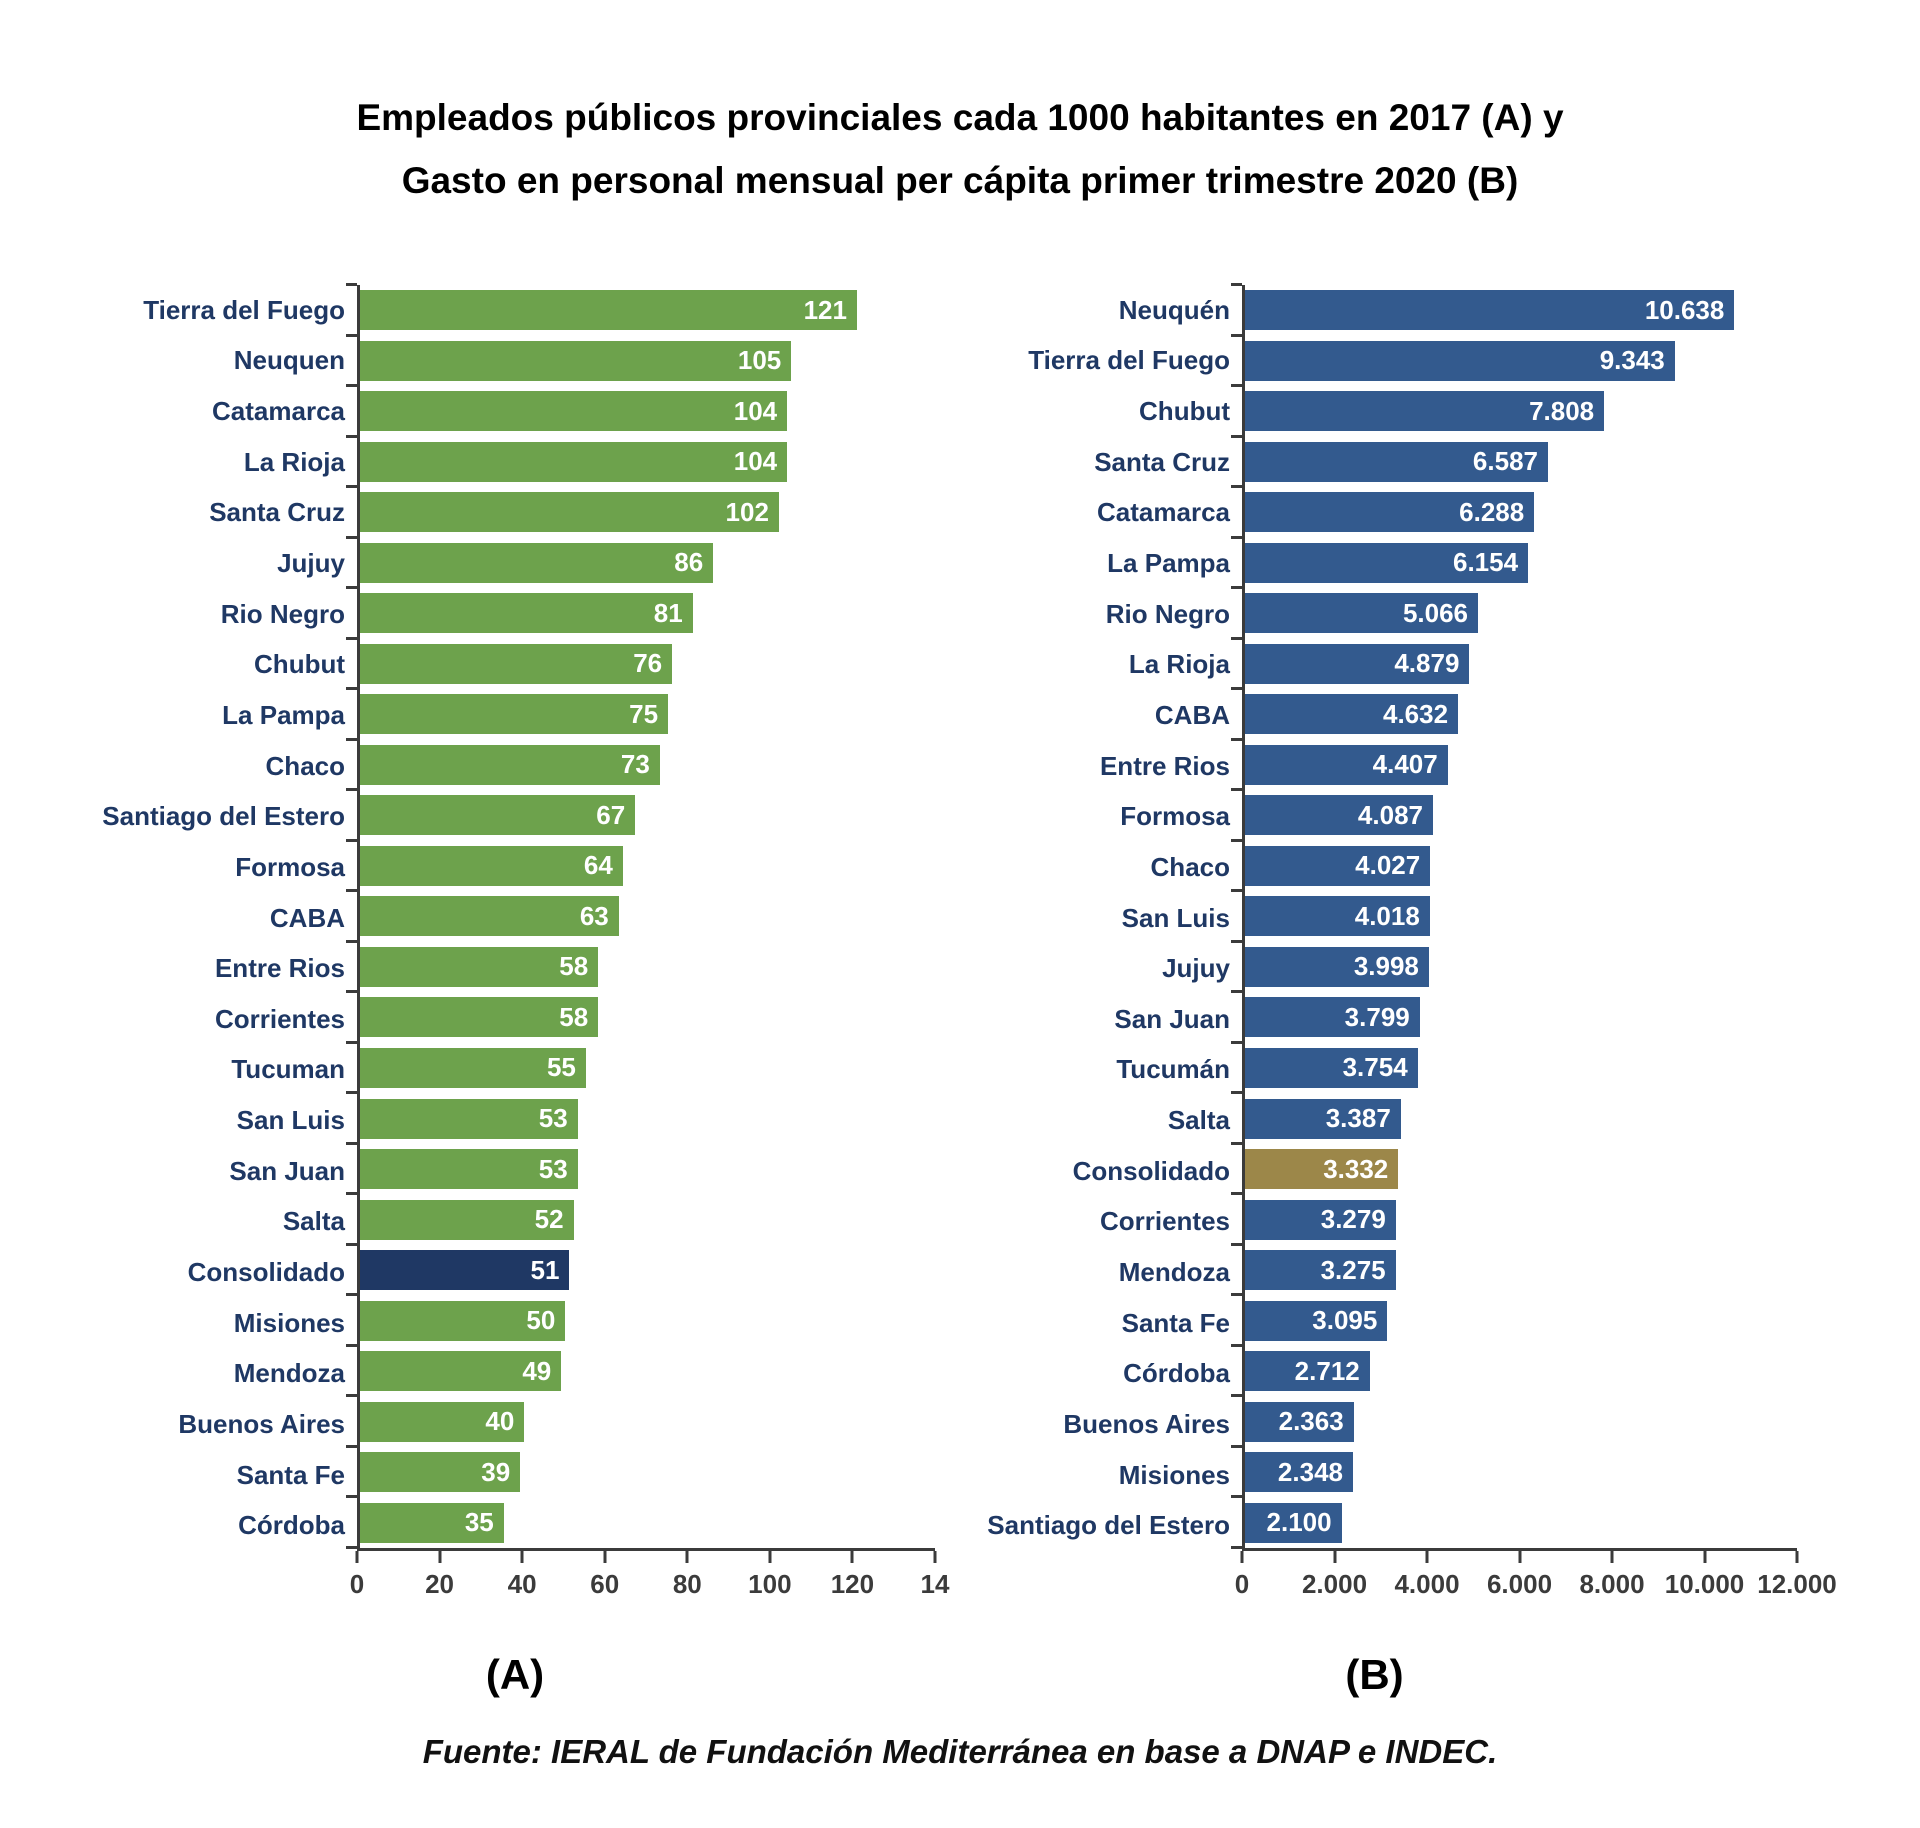 The width and height of the screenshot is (1920, 1828). I want to click on category-label: San Juan, so click(1172, 1018).